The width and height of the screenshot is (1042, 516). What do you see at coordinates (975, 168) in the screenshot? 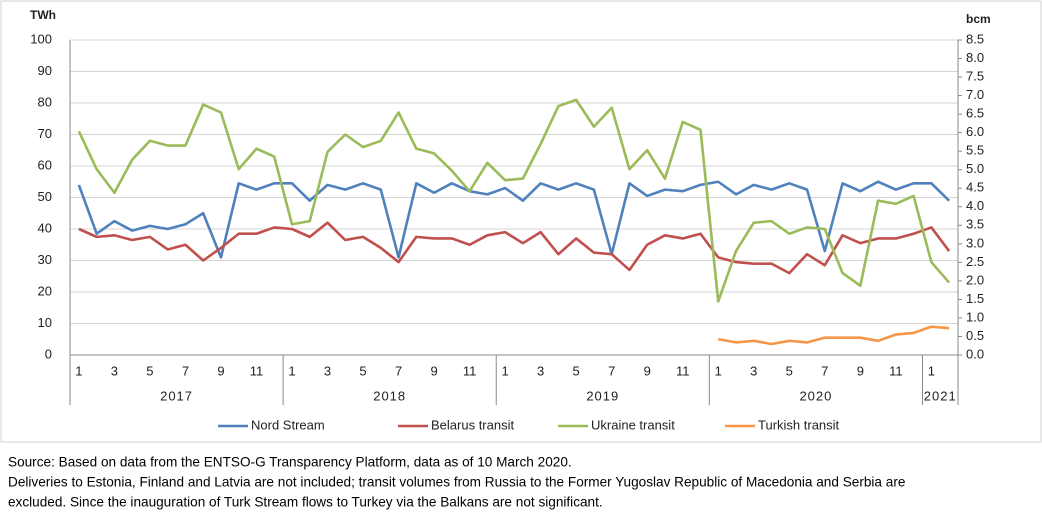
I see `y2-tick-label: 5.0` at bounding box center [975, 168].